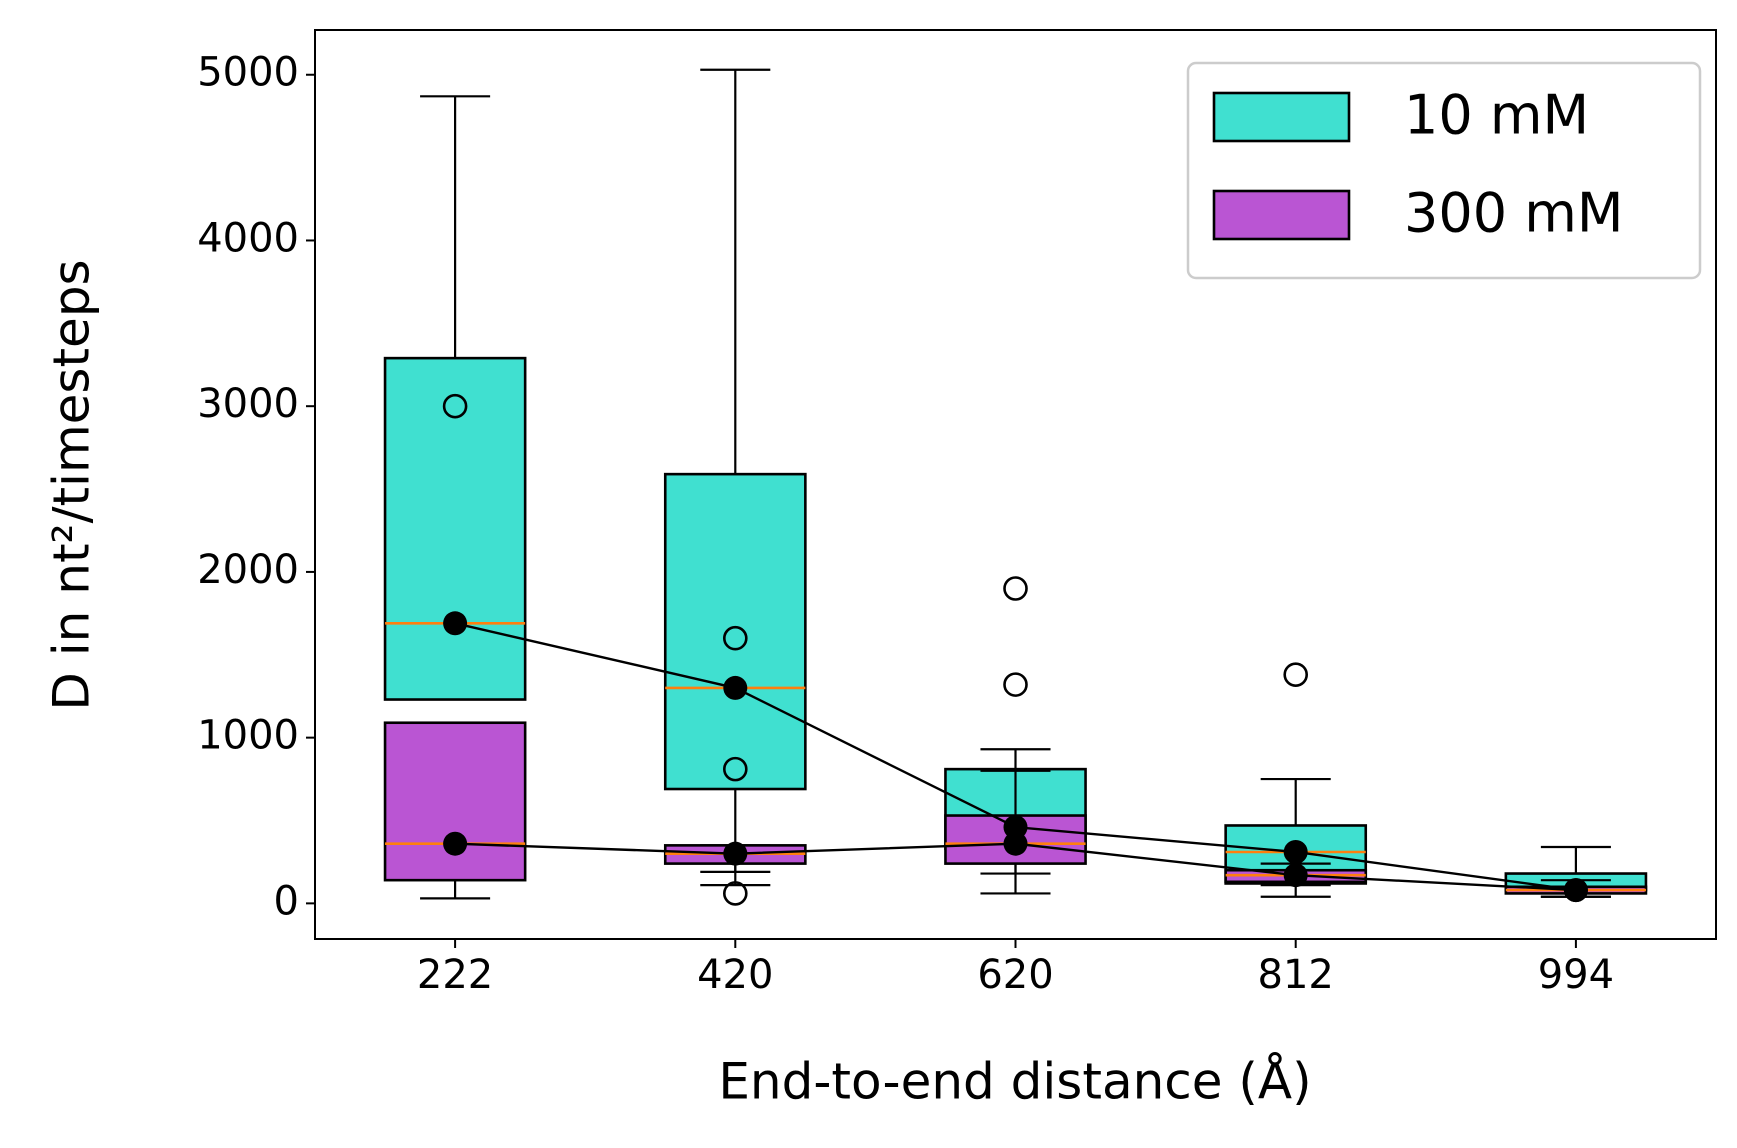 The image size is (1737, 1148). I want to click on x-tick-label: 620, so click(1015, 975).